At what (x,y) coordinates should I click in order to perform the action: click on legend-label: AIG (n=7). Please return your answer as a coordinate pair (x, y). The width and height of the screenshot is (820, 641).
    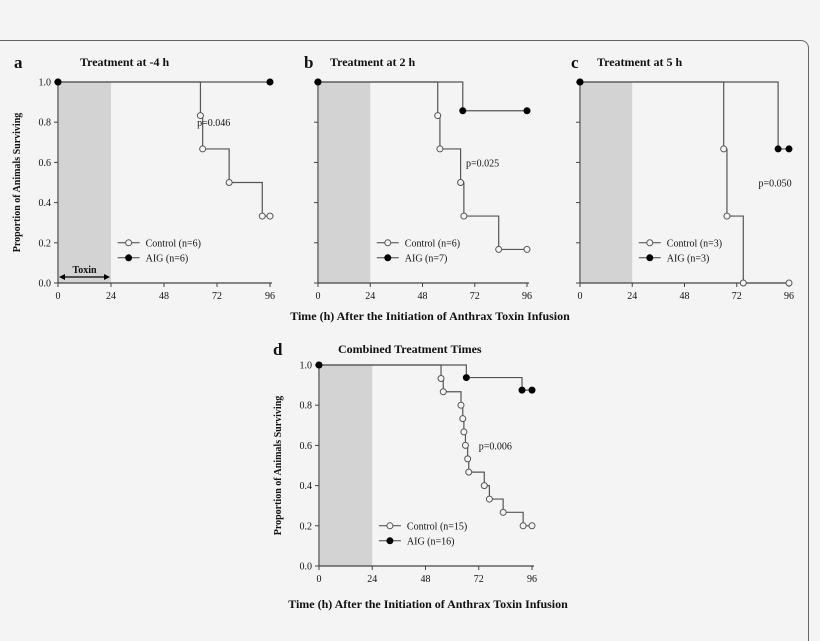
    Looking at the image, I should click on (426, 258).